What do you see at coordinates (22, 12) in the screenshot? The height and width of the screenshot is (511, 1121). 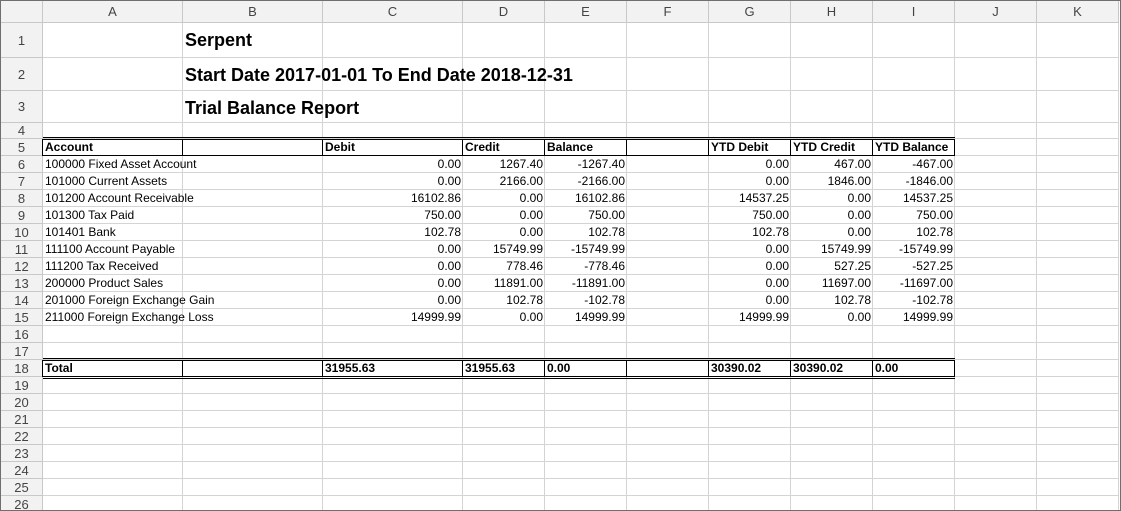 I see `select-all-corner` at bounding box center [22, 12].